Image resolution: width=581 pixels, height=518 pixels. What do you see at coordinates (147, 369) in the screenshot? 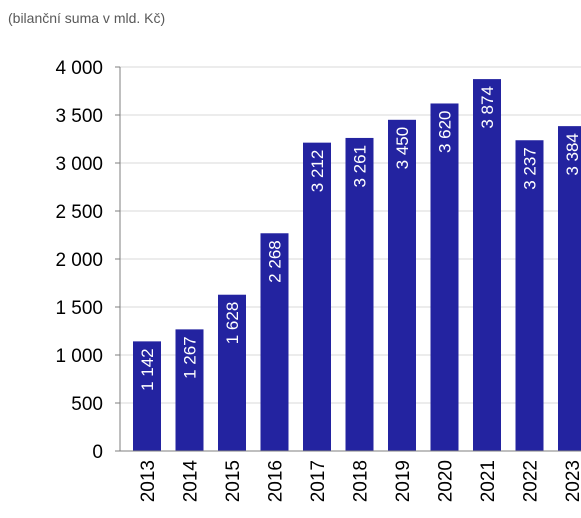
I see `data-label: 1 142` at bounding box center [147, 369].